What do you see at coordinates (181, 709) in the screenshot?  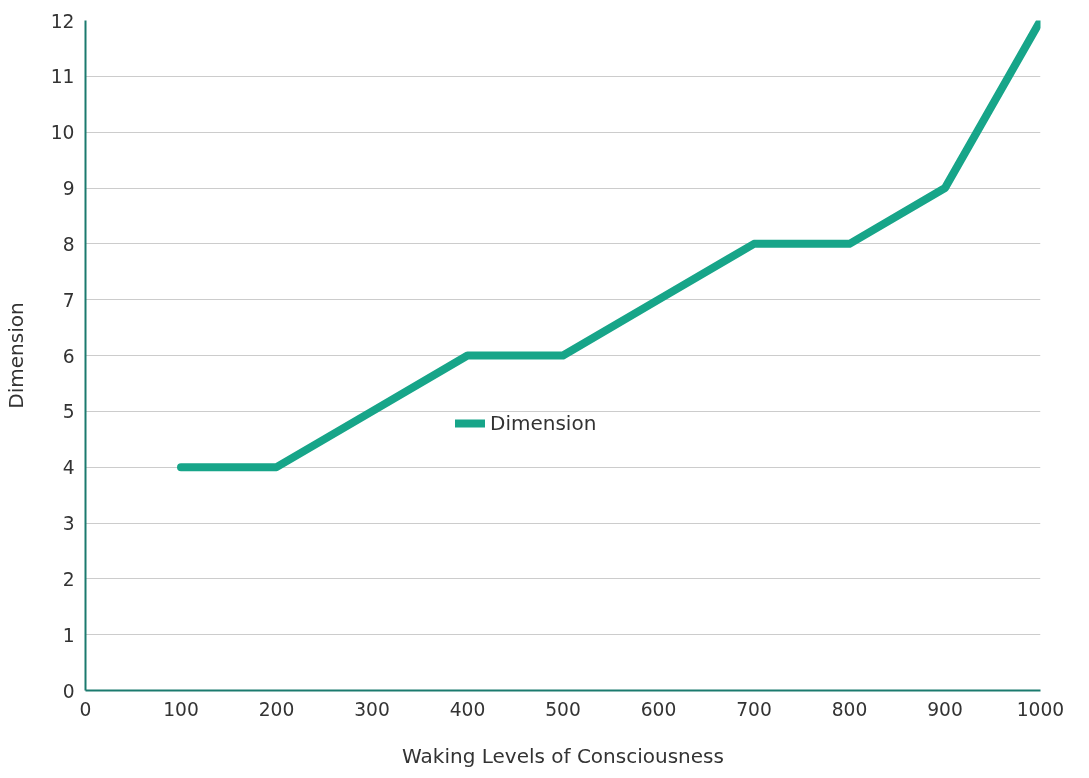 I see `x-tick-label: 100` at bounding box center [181, 709].